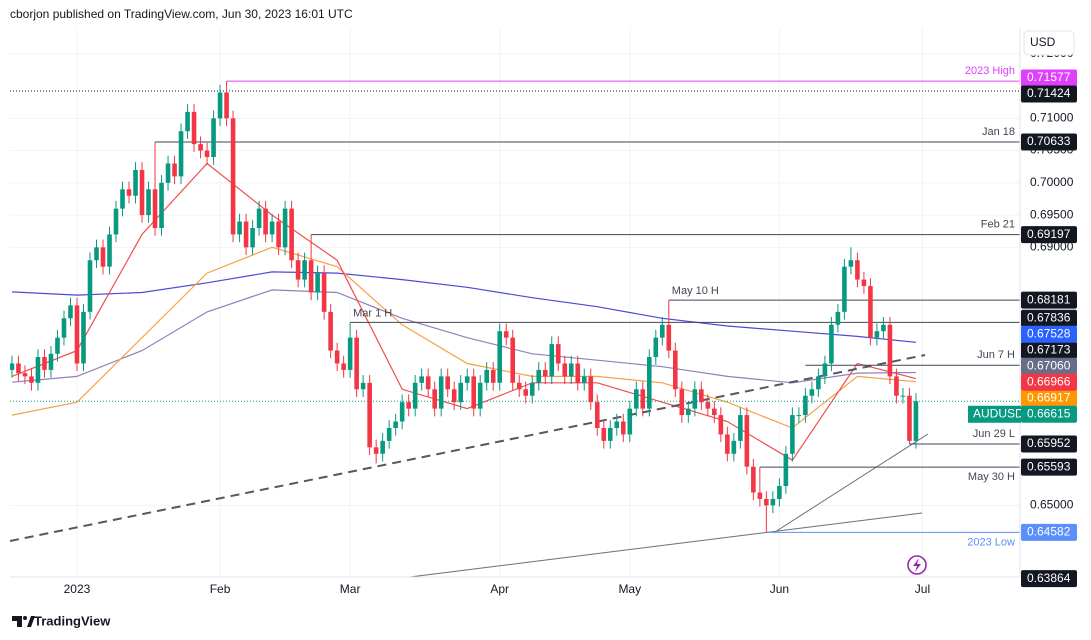 The image size is (1091, 640). I want to click on price-badge-label: 0.71424, so click(1049, 93).